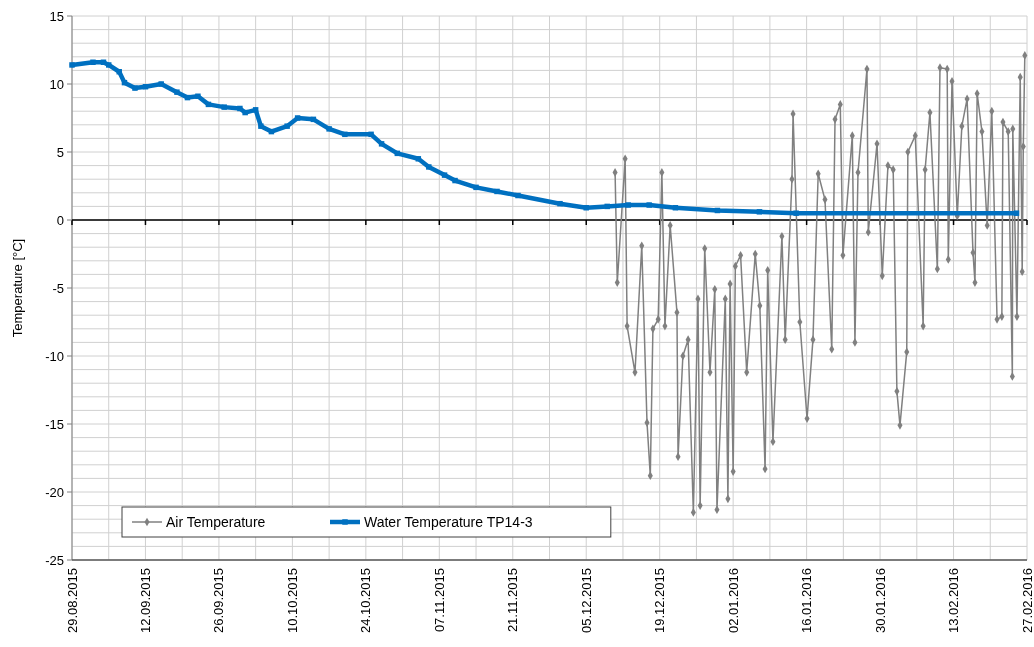 The image size is (1034, 647). Describe the element at coordinates (216, 521) in the screenshot. I see `legend-label: Air Temperature` at that location.